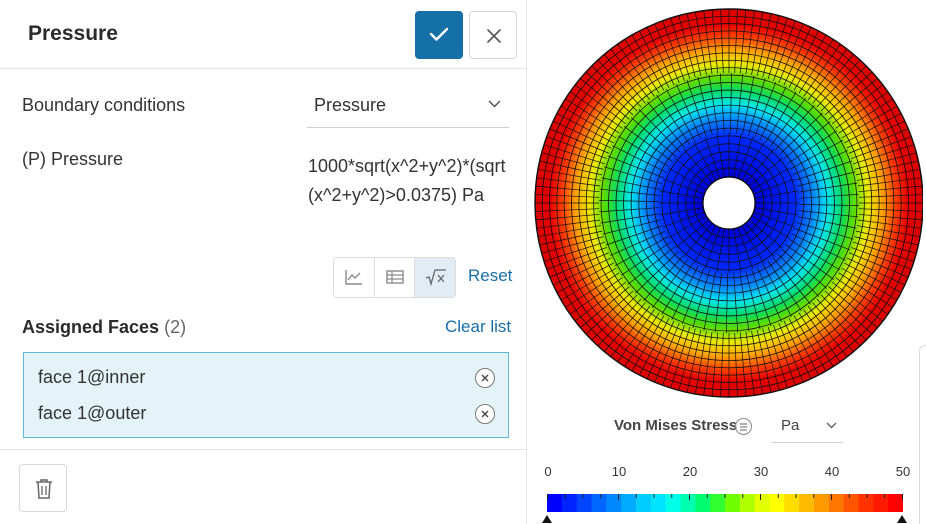 This screenshot has height=524, width=926. Describe the element at coordinates (92, 413) in the screenshot. I see `face-item: face 1@outer` at that location.